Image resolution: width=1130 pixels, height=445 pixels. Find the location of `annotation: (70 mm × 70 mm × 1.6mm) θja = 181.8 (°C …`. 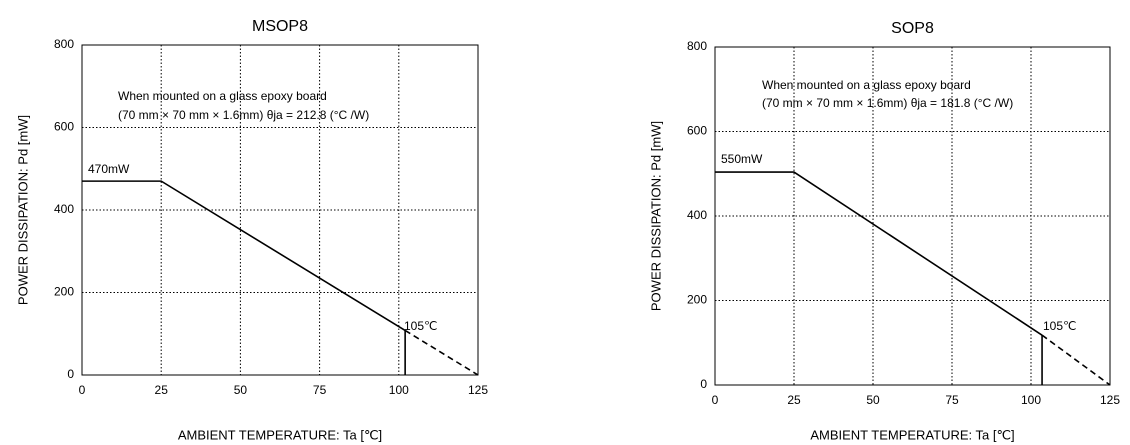

annotation: (70 mm × 70 mm × 1.6mm) θja = 181.8 (°C … is located at coordinates (887, 103).